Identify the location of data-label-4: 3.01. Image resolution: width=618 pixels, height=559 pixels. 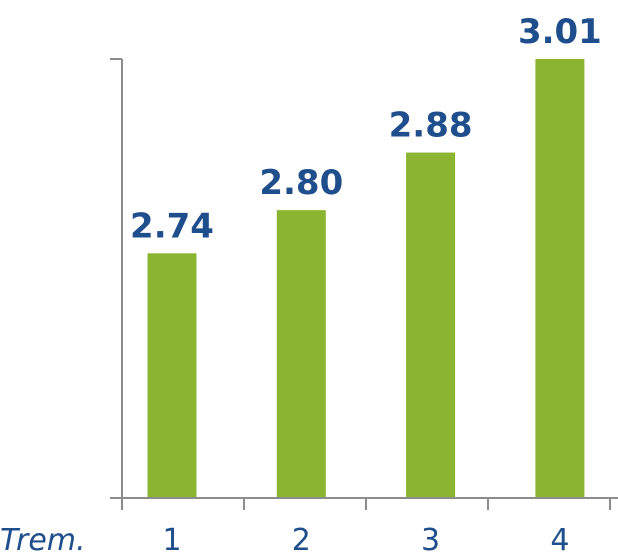
(560, 32).